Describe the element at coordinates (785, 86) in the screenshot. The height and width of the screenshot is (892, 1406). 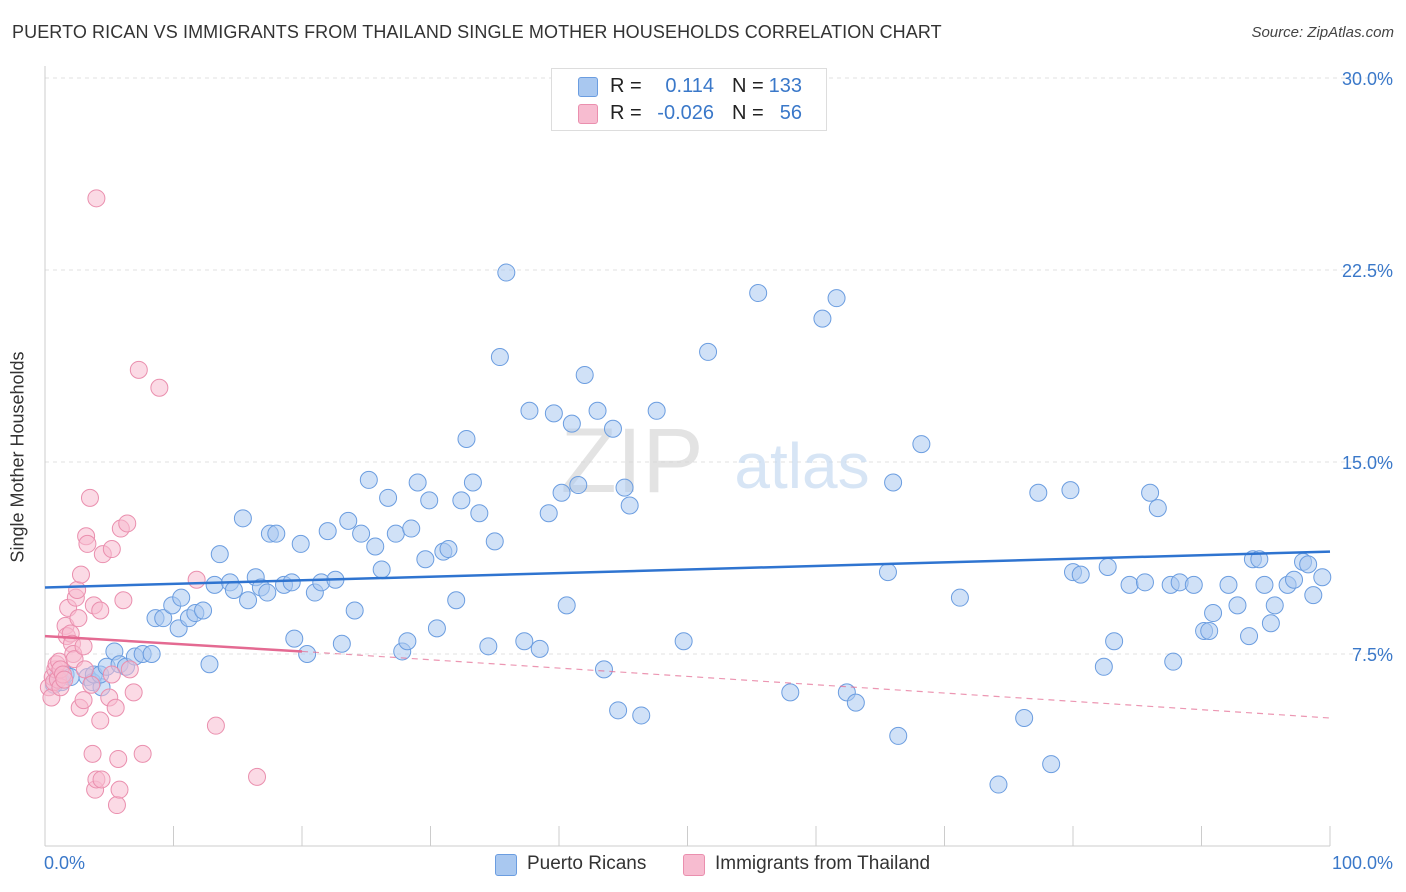
I see `legend-n-value: 133` at that location.